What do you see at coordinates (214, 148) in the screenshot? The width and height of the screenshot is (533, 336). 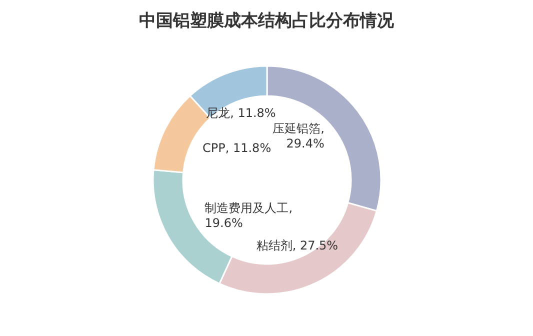 I see `slice-label: CPP` at bounding box center [214, 148].